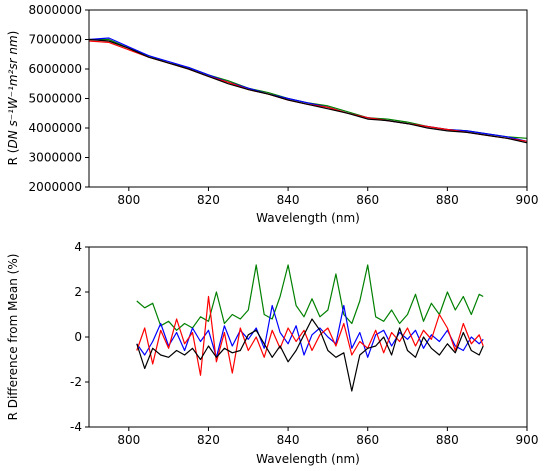  I want to click on bottom-chart-y-tick-label: -2, so click(76, 382).